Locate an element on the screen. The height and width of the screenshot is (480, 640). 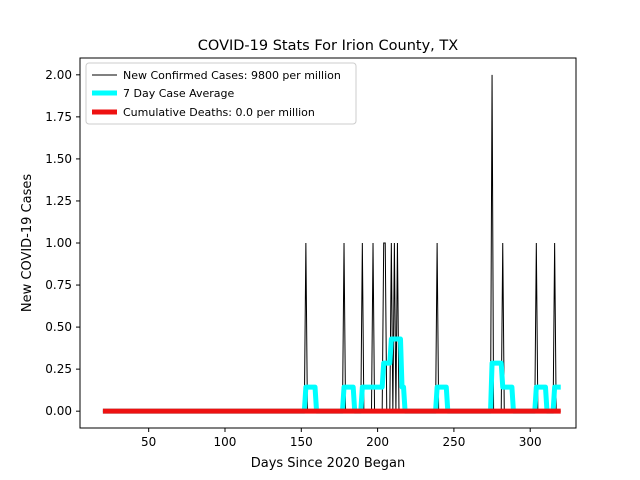
y-tick-label: 0.50 is located at coordinates (58, 327).